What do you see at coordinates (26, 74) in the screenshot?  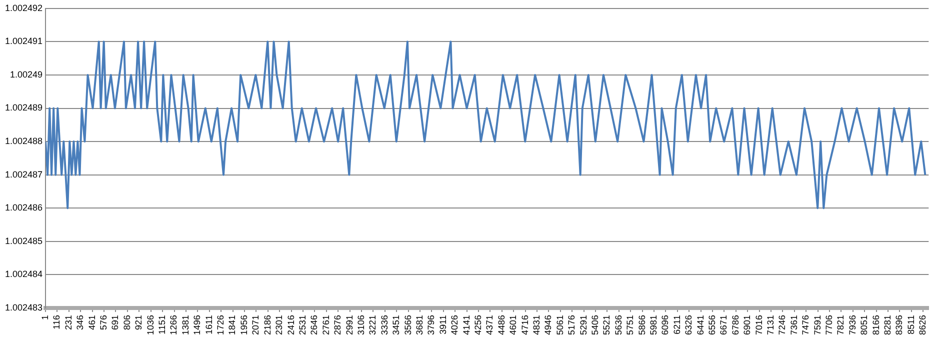 I see `y-tick-label: 1.00249` at bounding box center [26, 74].